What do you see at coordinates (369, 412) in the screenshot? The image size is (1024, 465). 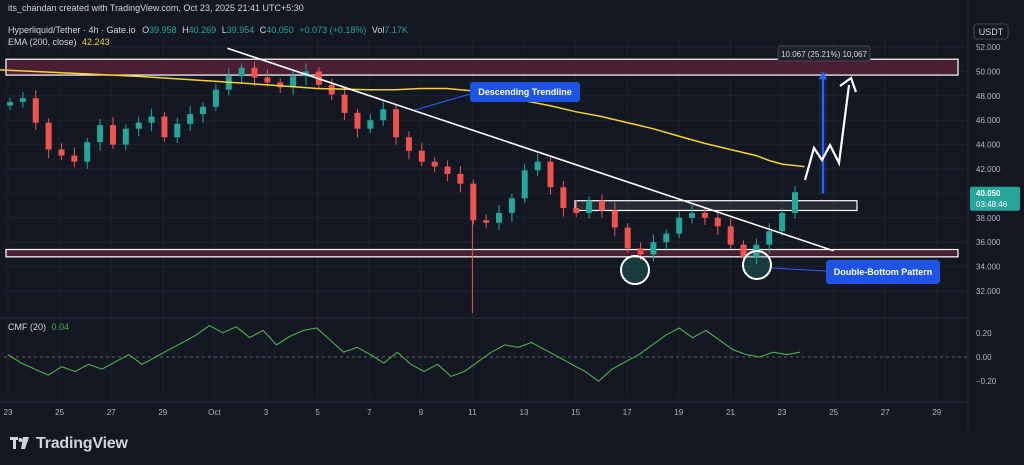 I see `time-tick-label: 7` at bounding box center [369, 412].